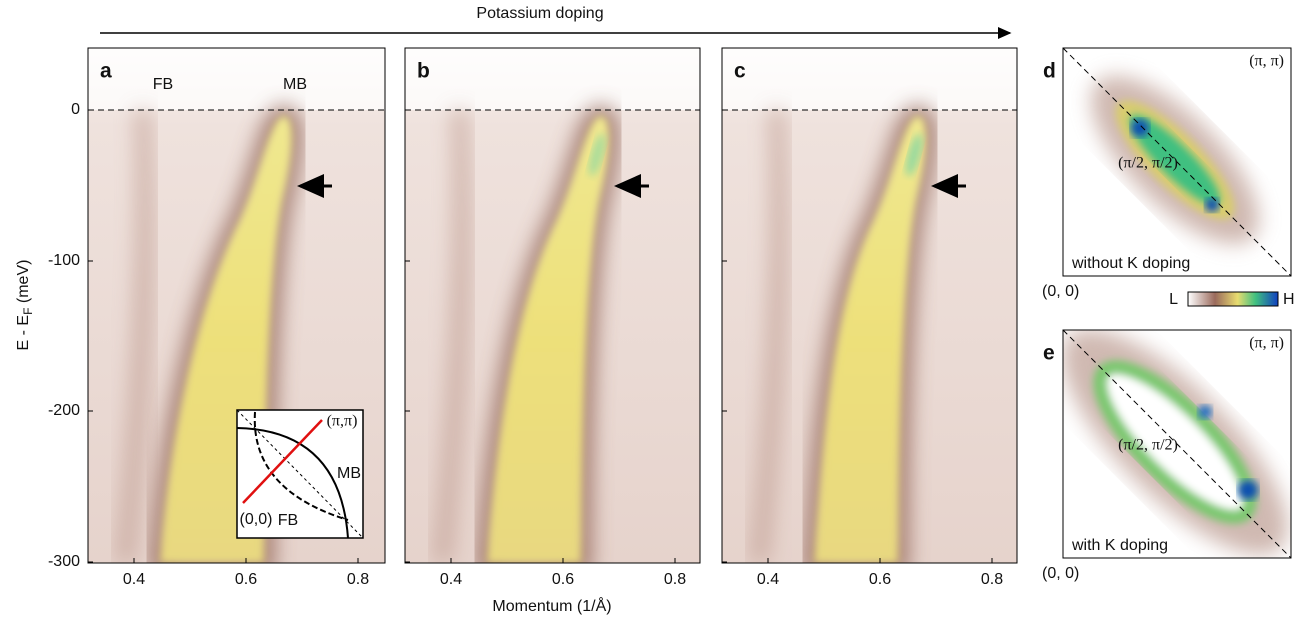 The height and width of the screenshot is (626, 1307). I want to click on panel-letter: e, so click(1049, 353).